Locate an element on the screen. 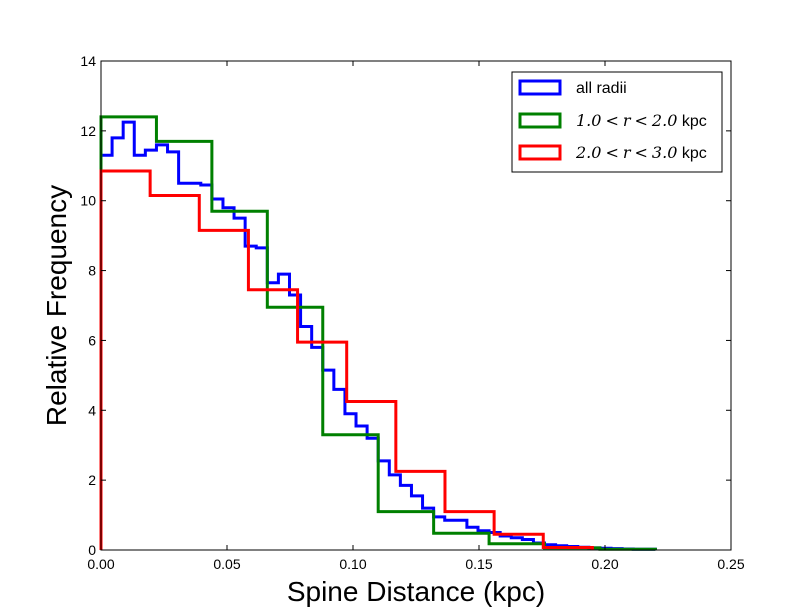 The height and width of the screenshot is (612, 812). y-tick-label: 2 is located at coordinates (92, 480).